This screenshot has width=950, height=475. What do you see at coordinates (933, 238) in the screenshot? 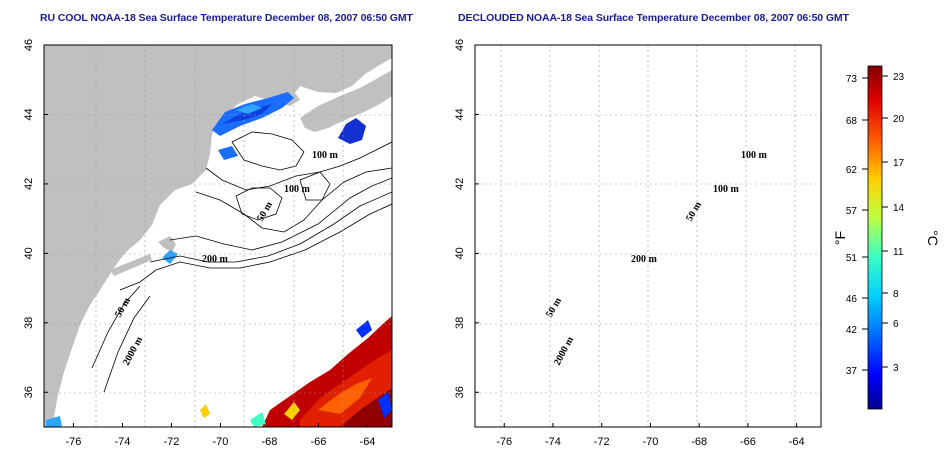
I see `celsius-unit: °C` at bounding box center [933, 238].